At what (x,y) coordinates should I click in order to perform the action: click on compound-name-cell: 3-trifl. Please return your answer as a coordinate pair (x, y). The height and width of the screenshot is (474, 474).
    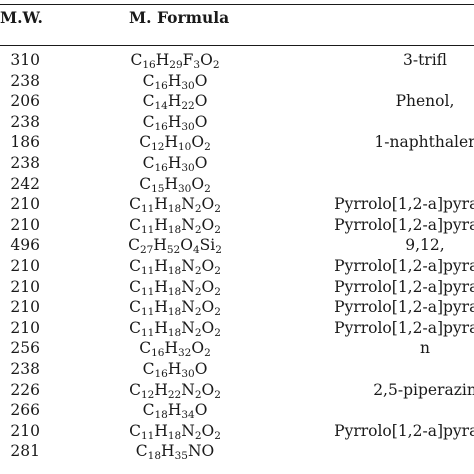
    Looking at the image, I should click on (425, 60).